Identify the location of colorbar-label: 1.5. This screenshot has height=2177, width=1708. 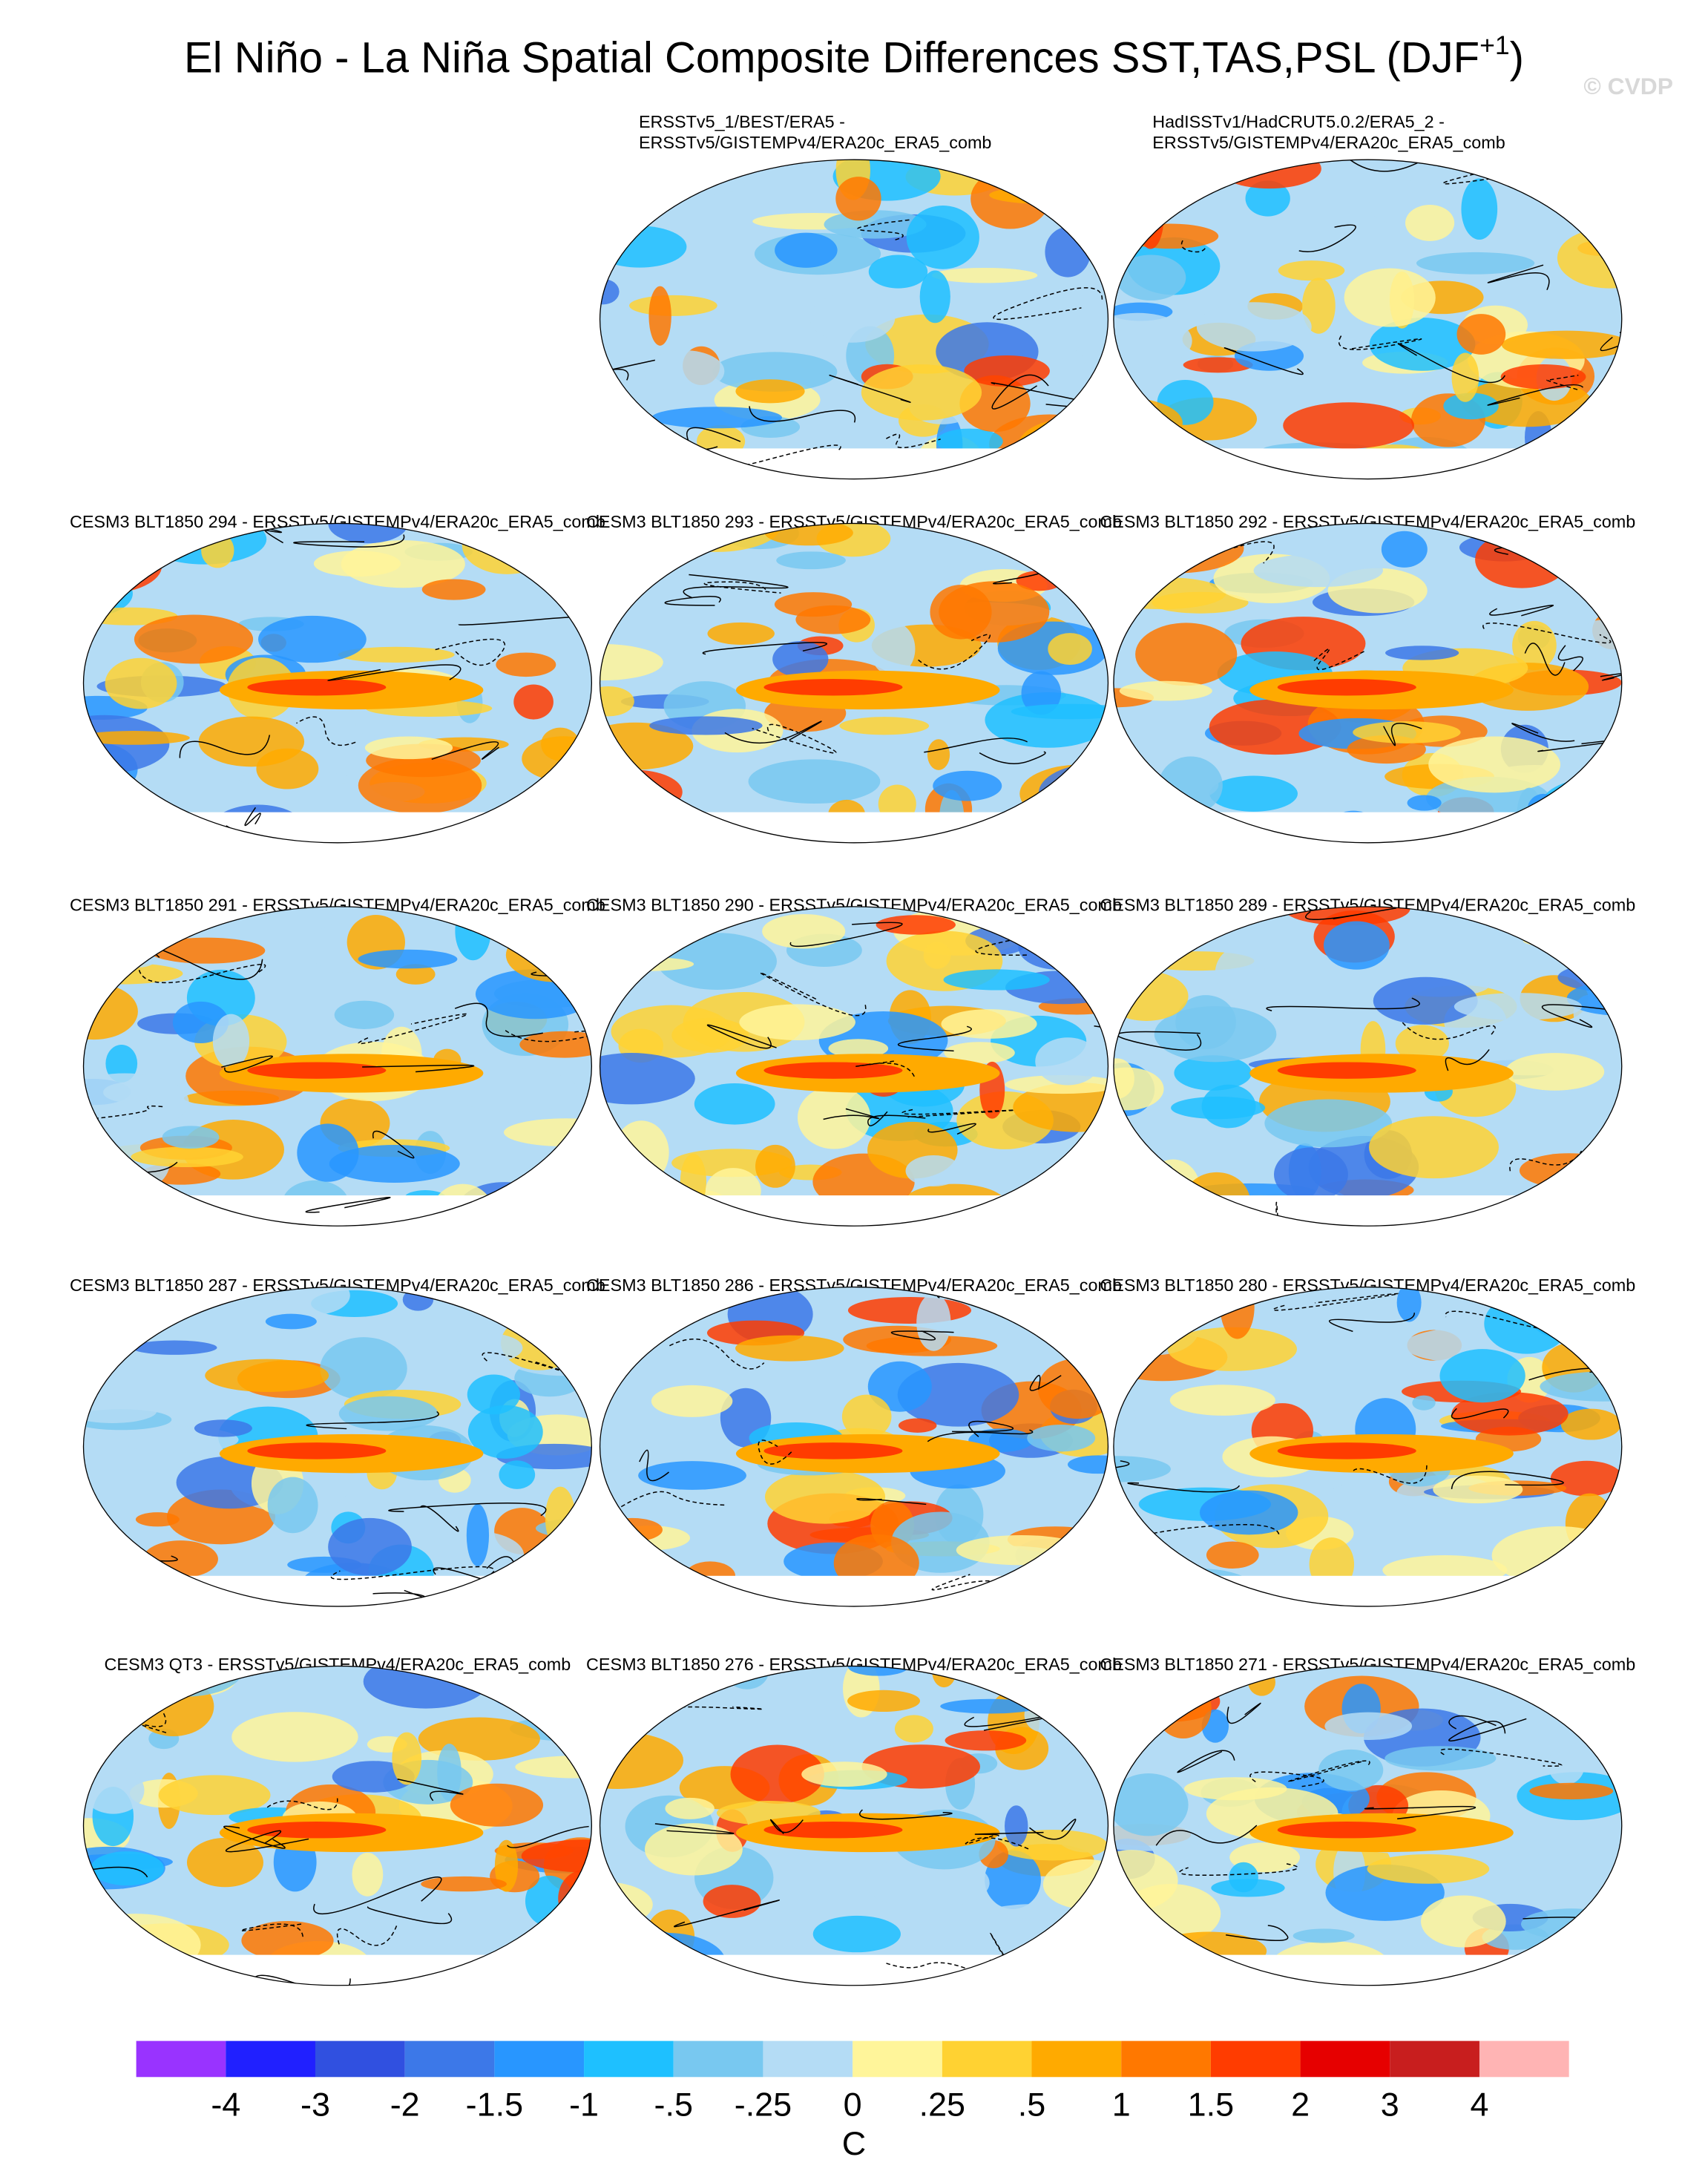
(1211, 2105).